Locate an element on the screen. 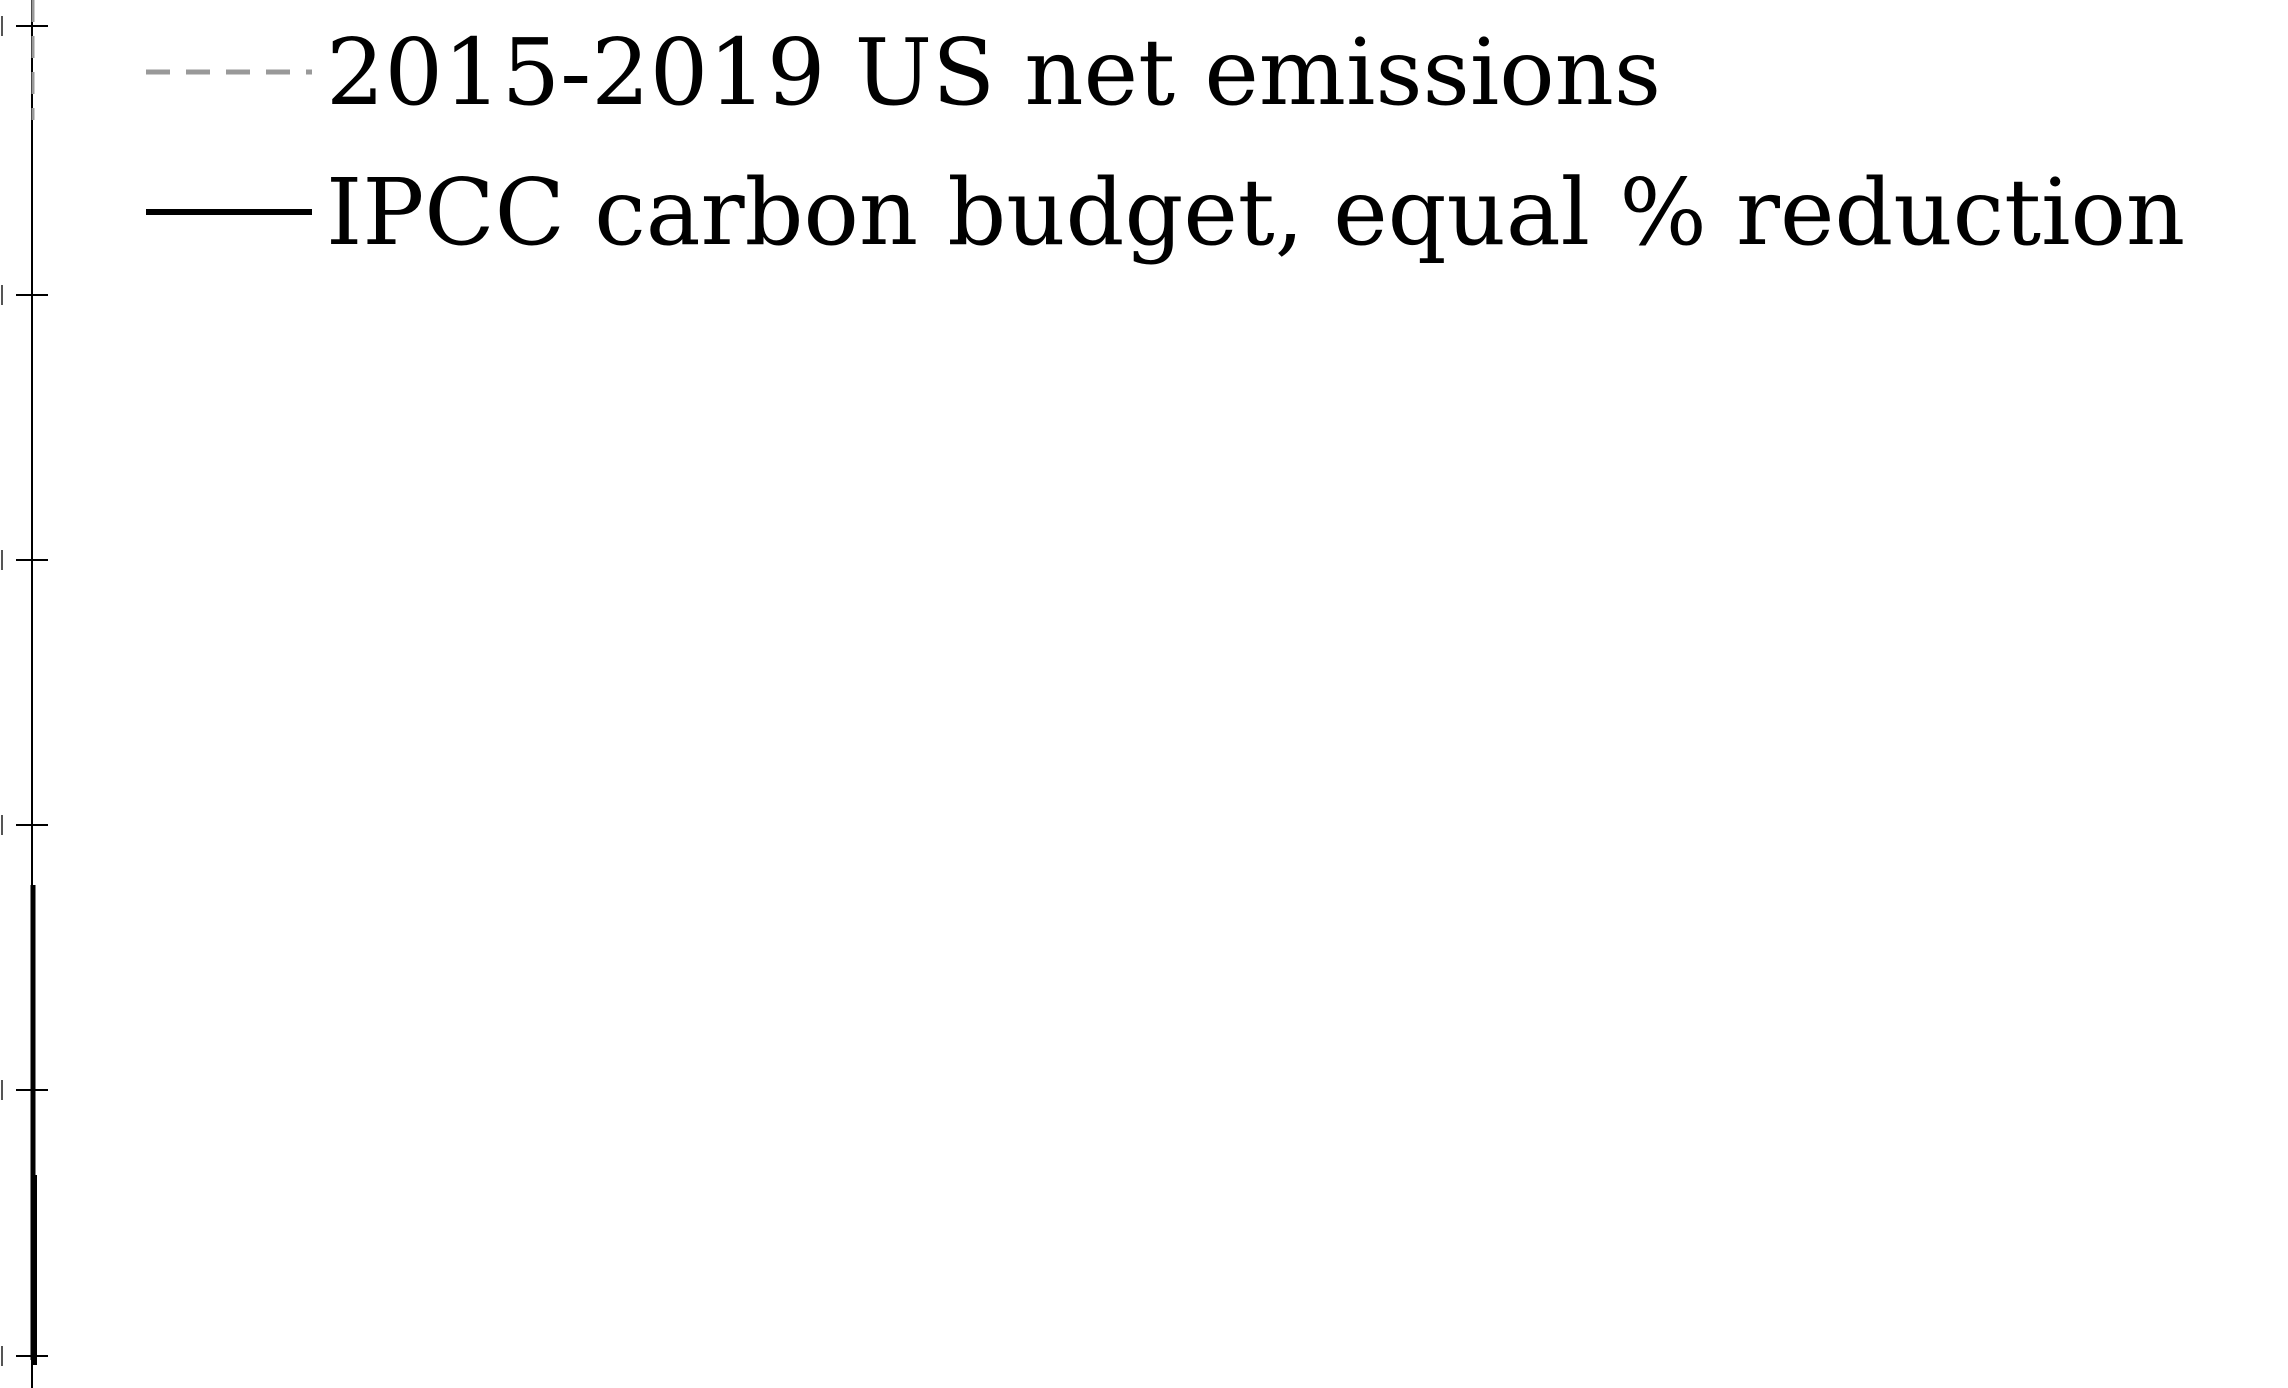 This screenshot has height=1388, width=2288. legend-label-ipcc-budget: IPCC carbon budget, equal % reduction is located at coordinates (1255, 212).